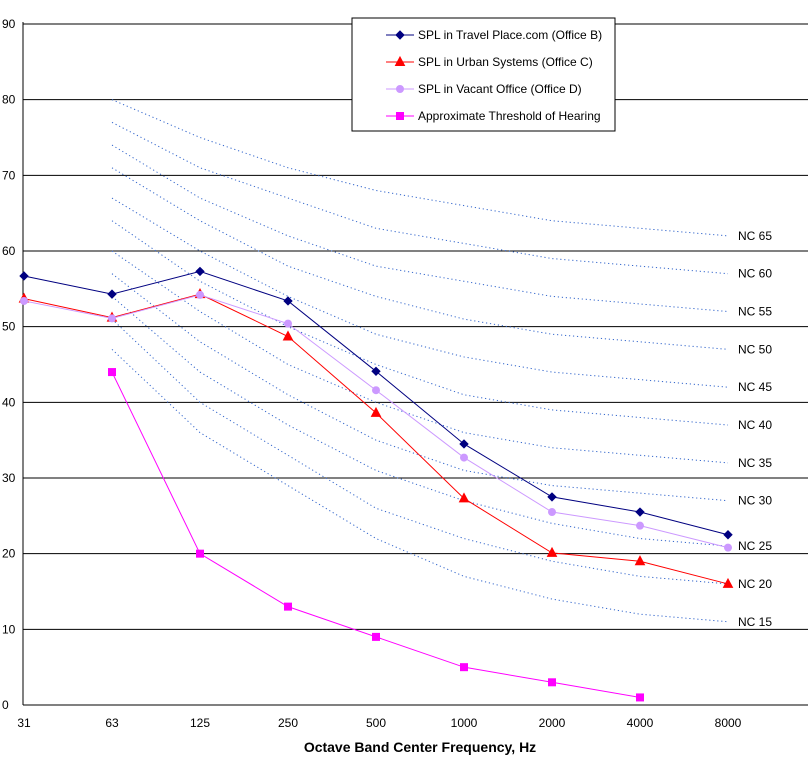  What do you see at coordinates (755, 387) in the screenshot?
I see `nc-45-label: NC 45` at bounding box center [755, 387].